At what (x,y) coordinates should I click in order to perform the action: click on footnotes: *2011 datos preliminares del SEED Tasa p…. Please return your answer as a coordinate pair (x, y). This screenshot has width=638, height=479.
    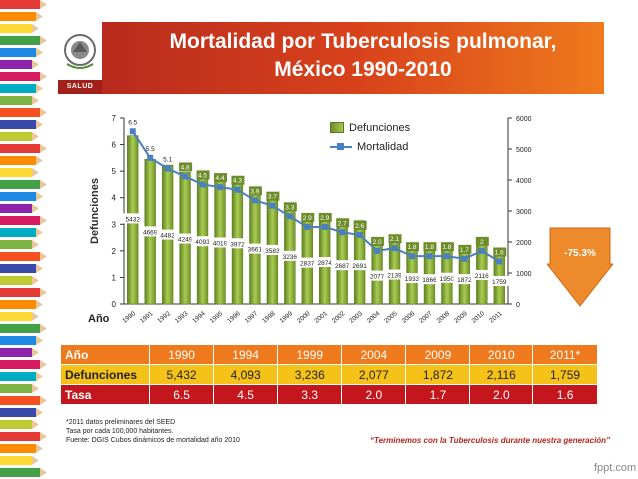
    Looking at the image, I should click on (153, 431).